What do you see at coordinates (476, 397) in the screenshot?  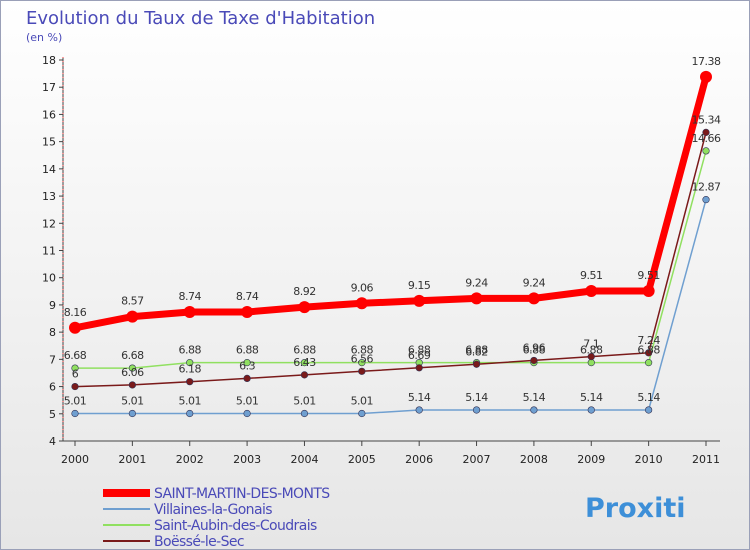 I see `data-label: 5.14` at bounding box center [476, 397].